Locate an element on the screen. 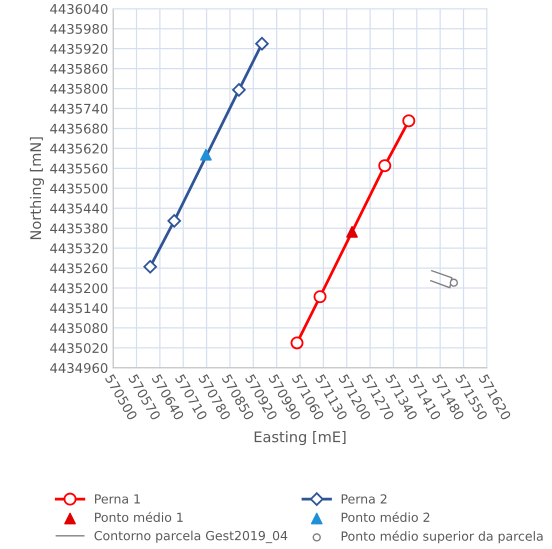  y-tick-label: 4435020 is located at coordinates (79, 348).